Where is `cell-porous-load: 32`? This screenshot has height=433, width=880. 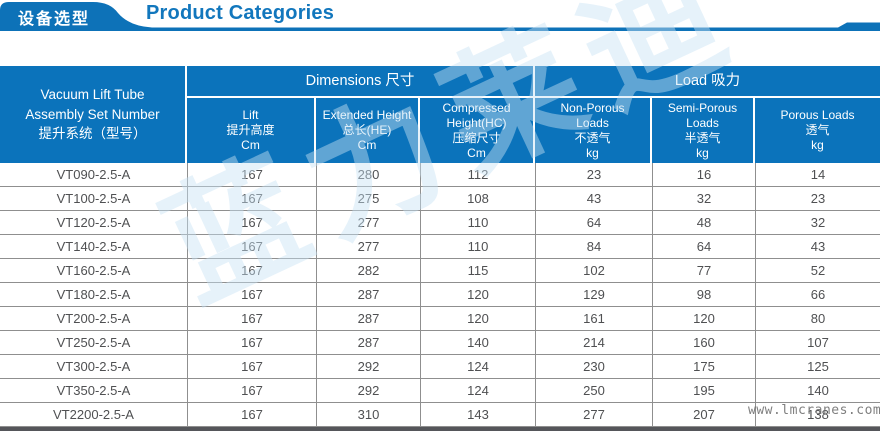 cell-porous-load: 32 is located at coordinates (817, 222).